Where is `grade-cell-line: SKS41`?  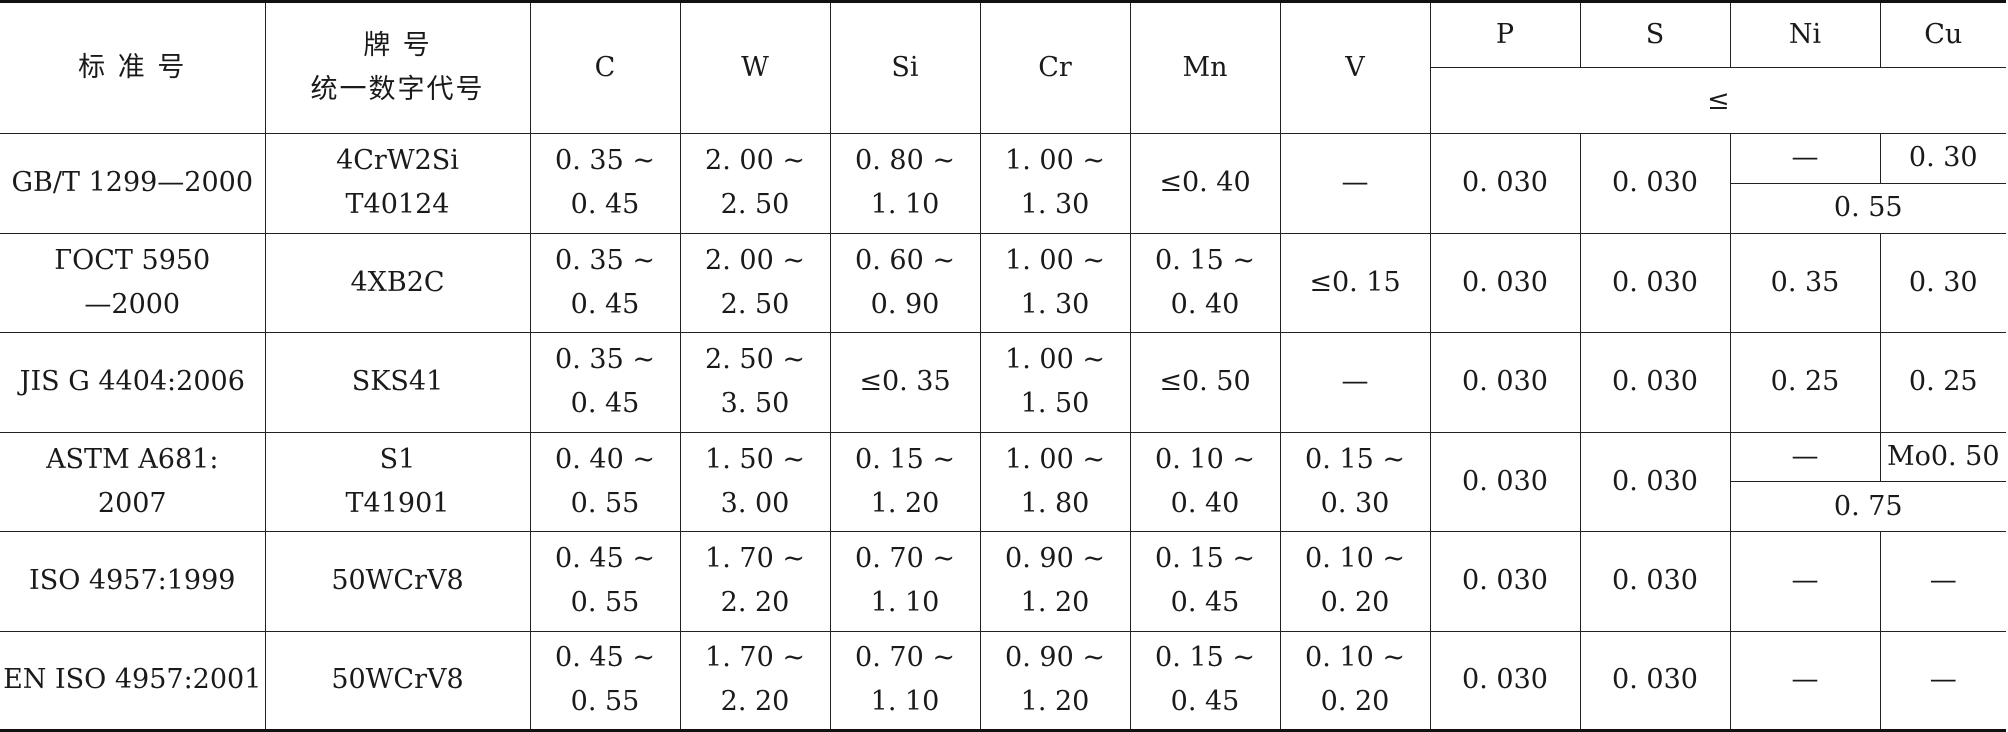 grade-cell-line: SKS41 is located at coordinates (397, 382).